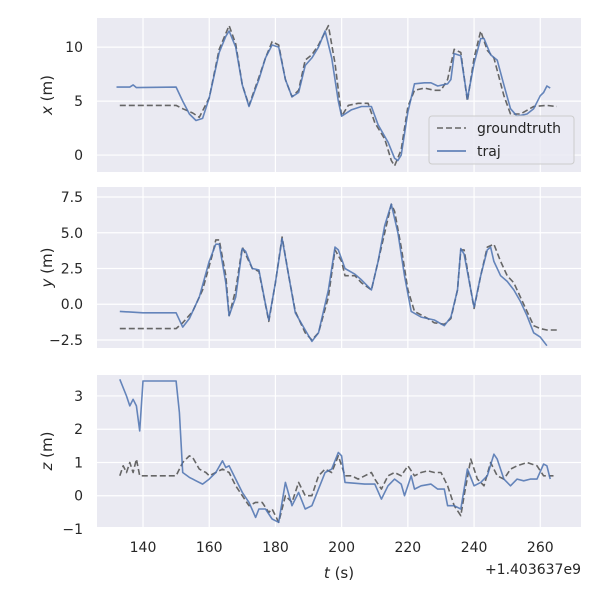 The width and height of the screenshot is (600, 604). Describe the element at coordinates (47, 111) in the screenshot. I see `y-axis-label-var: x` at that location.